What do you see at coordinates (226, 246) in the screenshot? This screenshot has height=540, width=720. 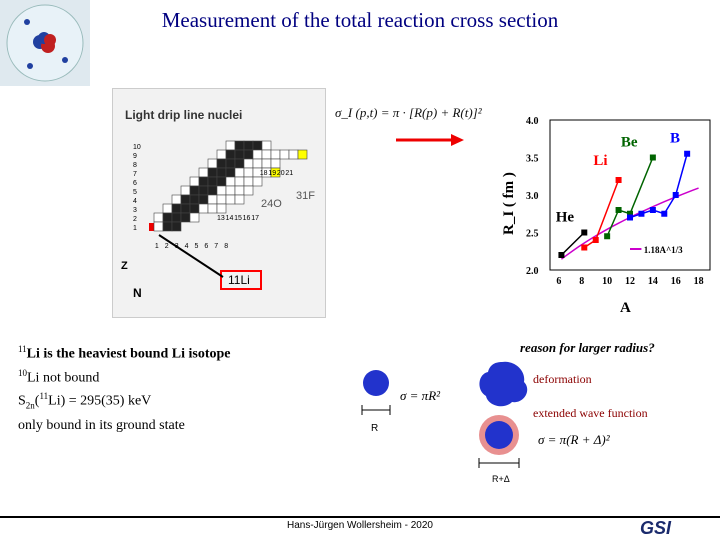 I see `n-tick-label: 8` at bounding box center [226, 246].